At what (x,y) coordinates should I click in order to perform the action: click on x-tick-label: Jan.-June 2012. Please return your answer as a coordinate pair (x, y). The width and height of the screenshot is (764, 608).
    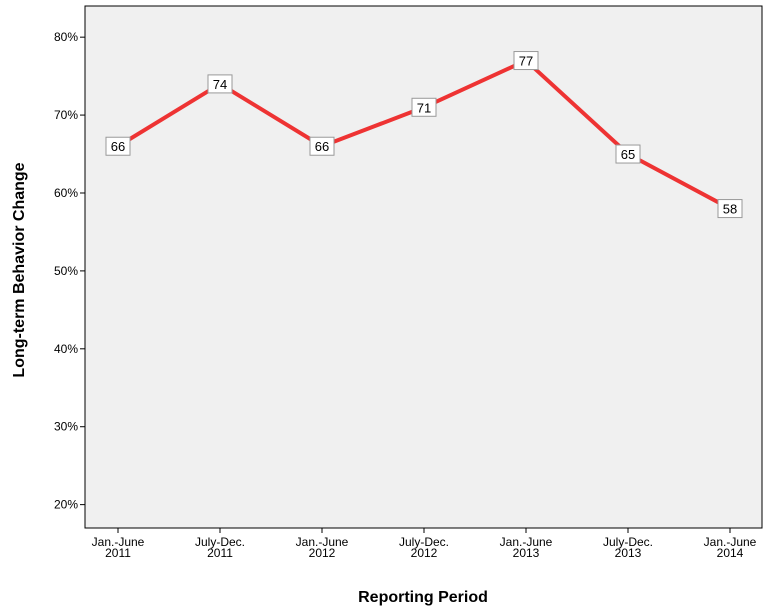
    Looking at the image, I should click on (322, 547).